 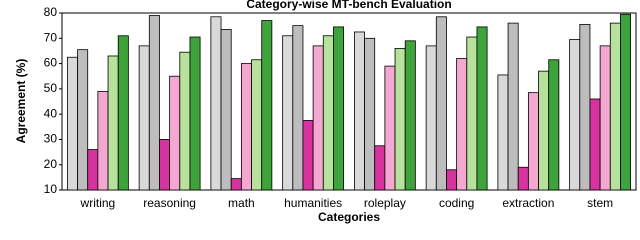 What do you see at coordinates (348, 5) in the screenshot?
I see `chart-title: Category-wise MT-bench Evaluation` at bounding box center [348, 5].